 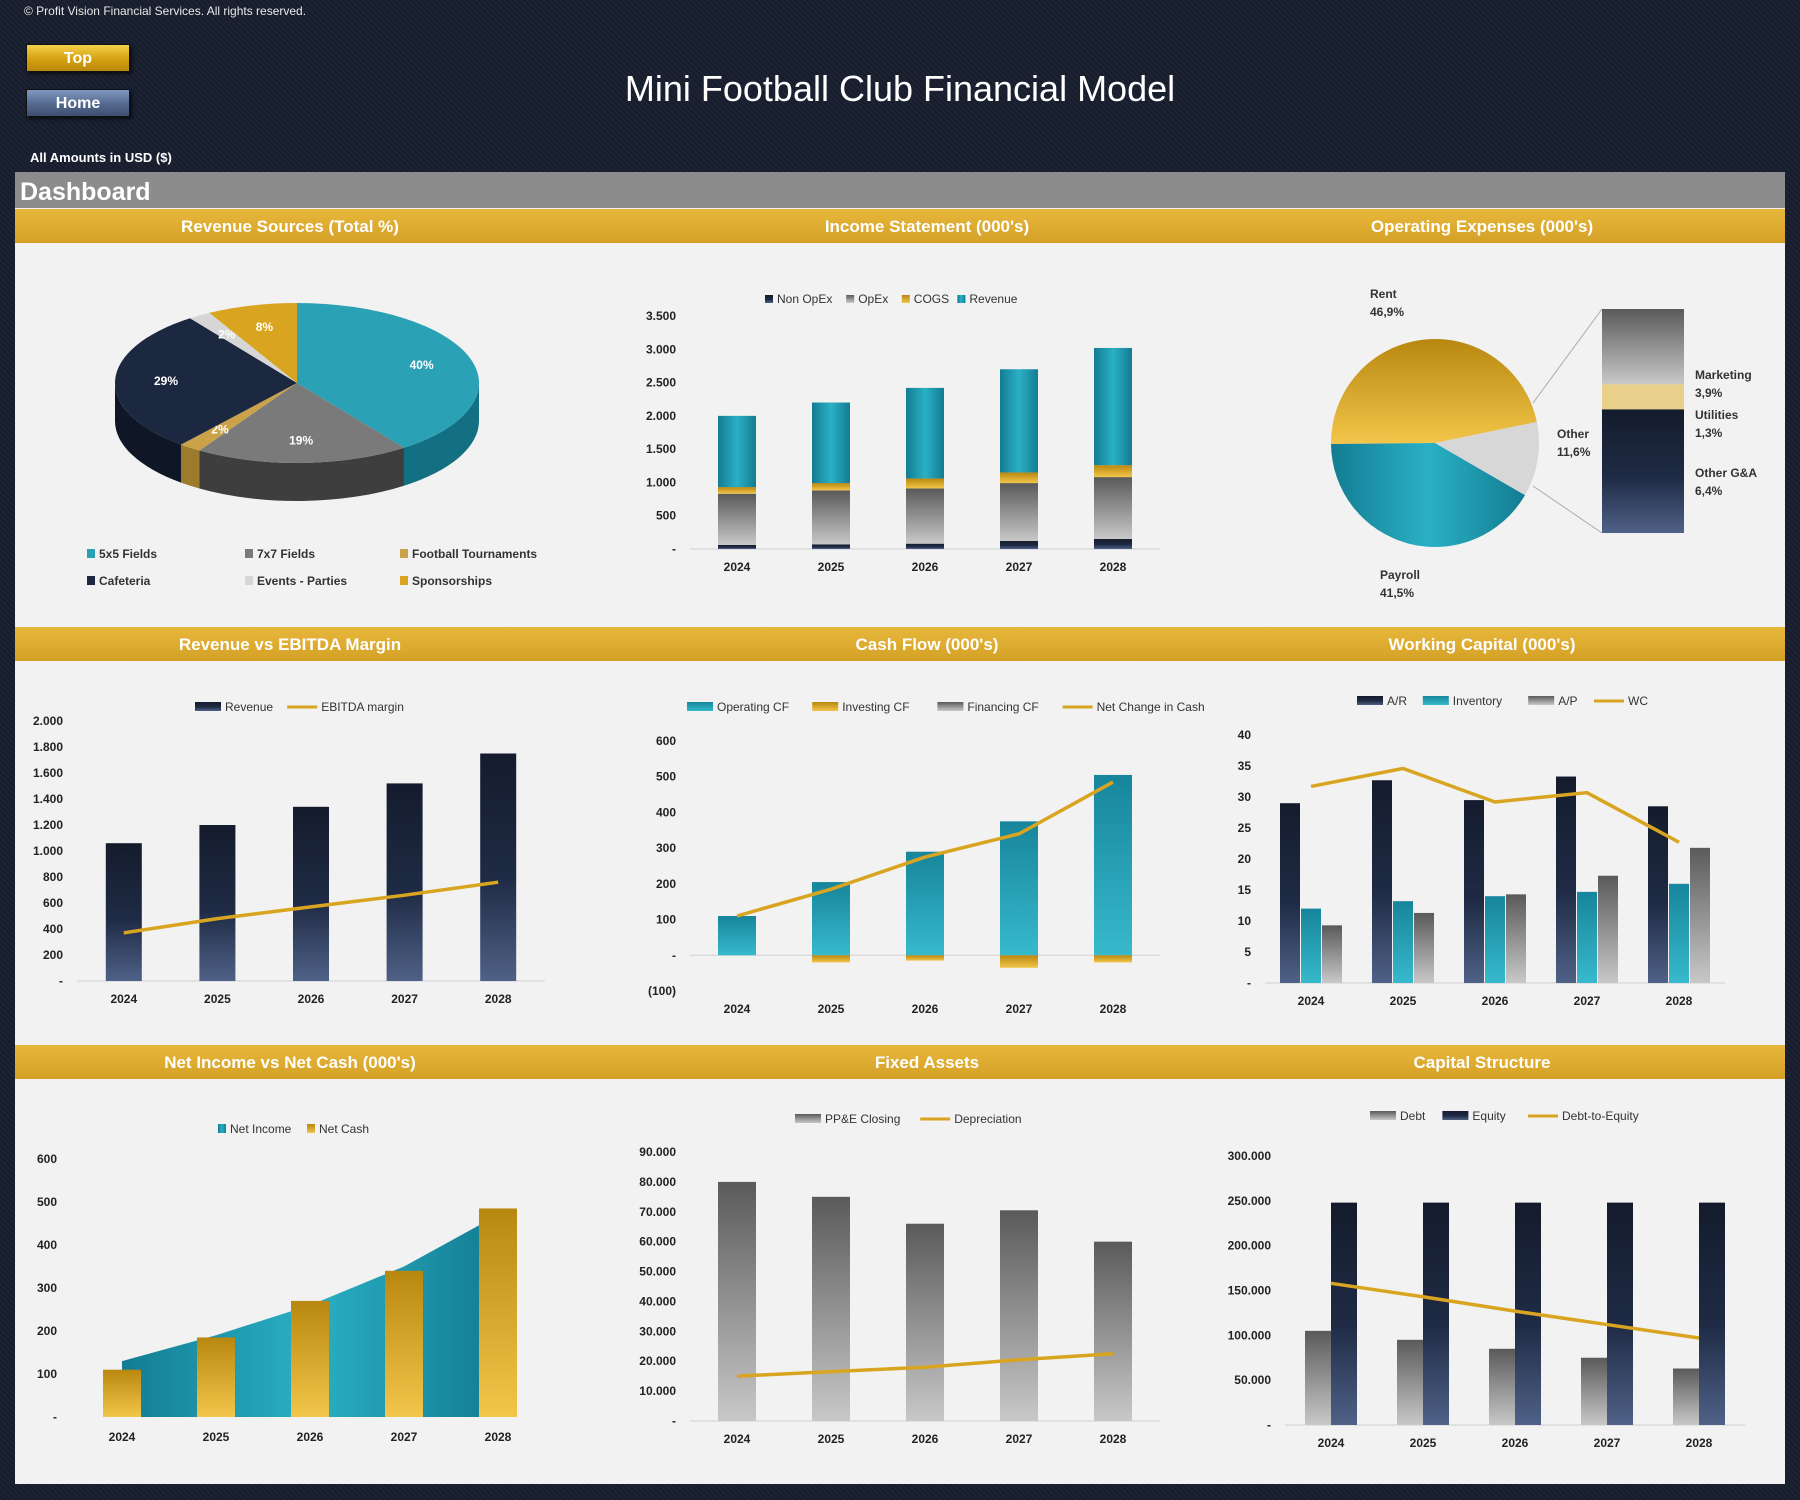 I want to click on y-tick-label: 1.200, so click(x=48, y=825).